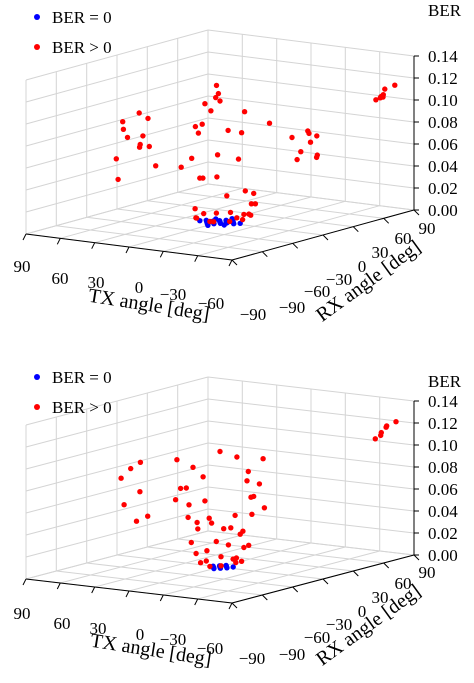 The height and width of the screenshot is (683, 474). Describe the element at coordinates (210, 648) in the screenshot. I see `x-tick-label: −60` at that location.